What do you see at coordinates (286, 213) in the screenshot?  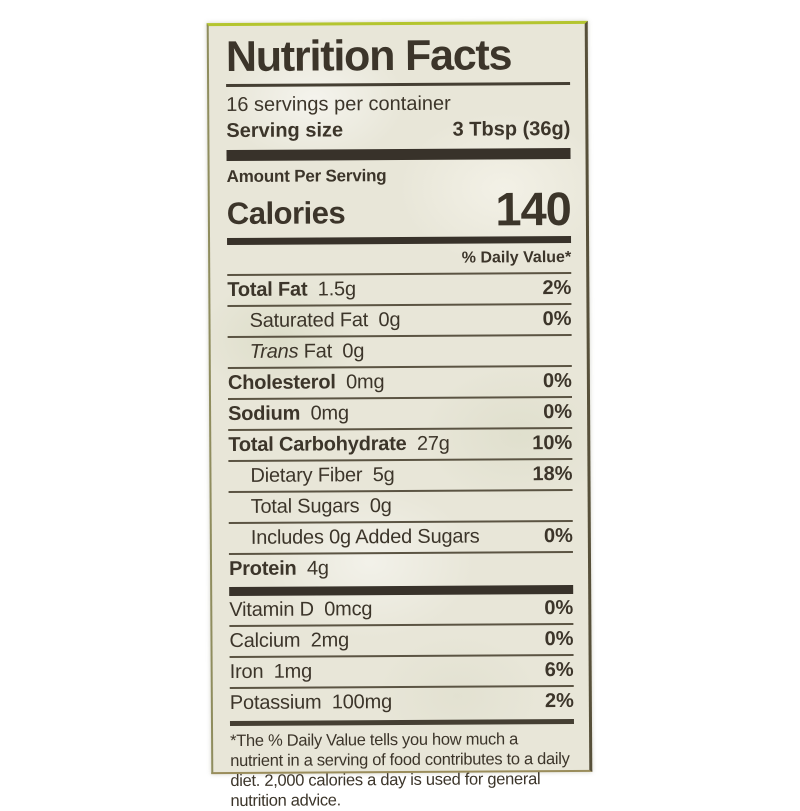 I see `calories-label: Calories` at bounding box center [286, 213].